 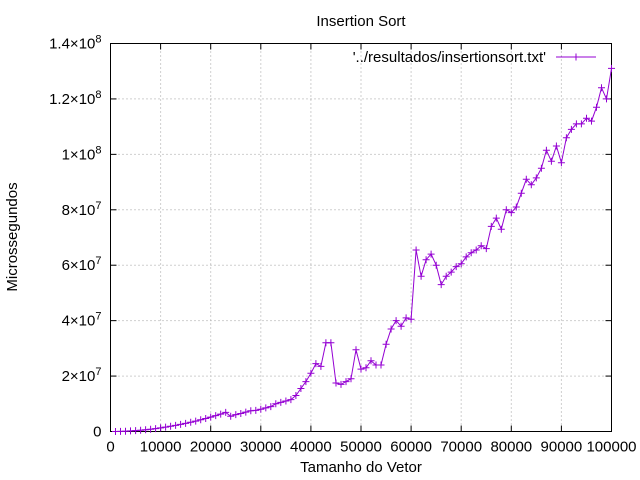 I want to click on x-tick-label: 90000, so click(x=562, y=447).